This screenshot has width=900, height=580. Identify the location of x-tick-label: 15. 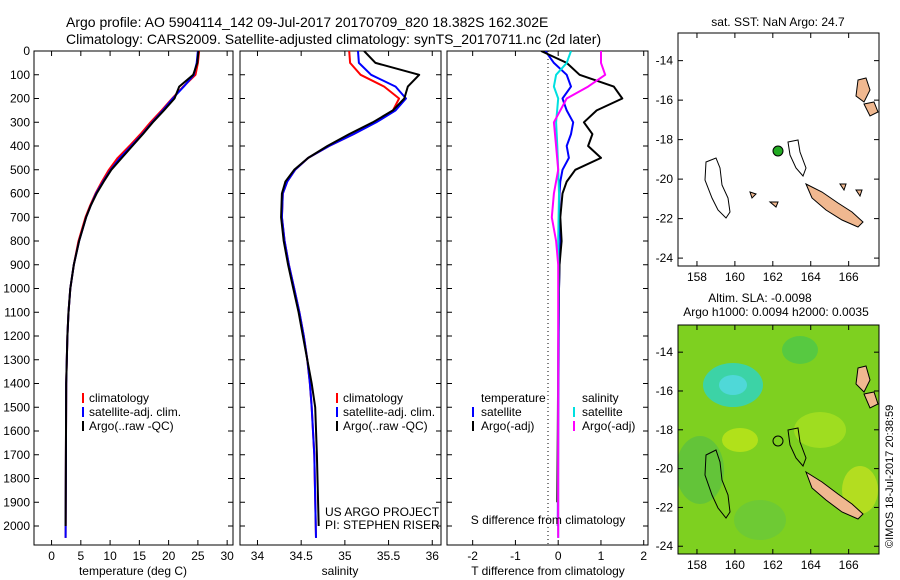
(140, 556).